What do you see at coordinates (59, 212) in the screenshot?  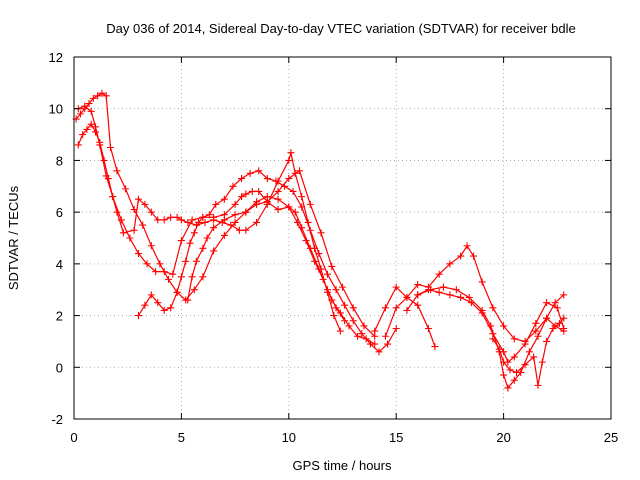 I see `y-tick-label: 6` at bounding box center [59, 212].